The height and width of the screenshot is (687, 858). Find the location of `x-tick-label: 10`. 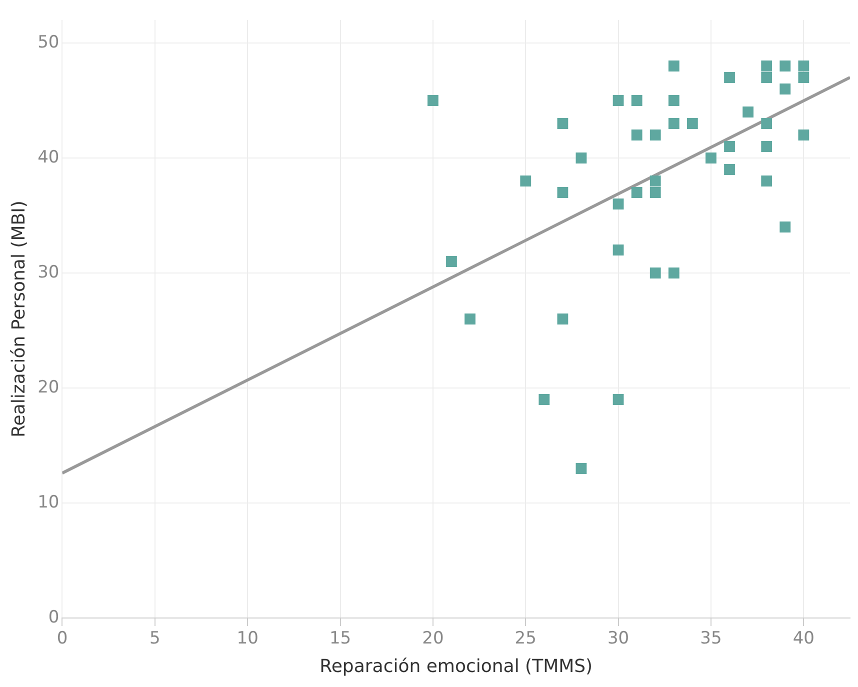

x-tick-label: 10 is located at coordinates (247, 638).